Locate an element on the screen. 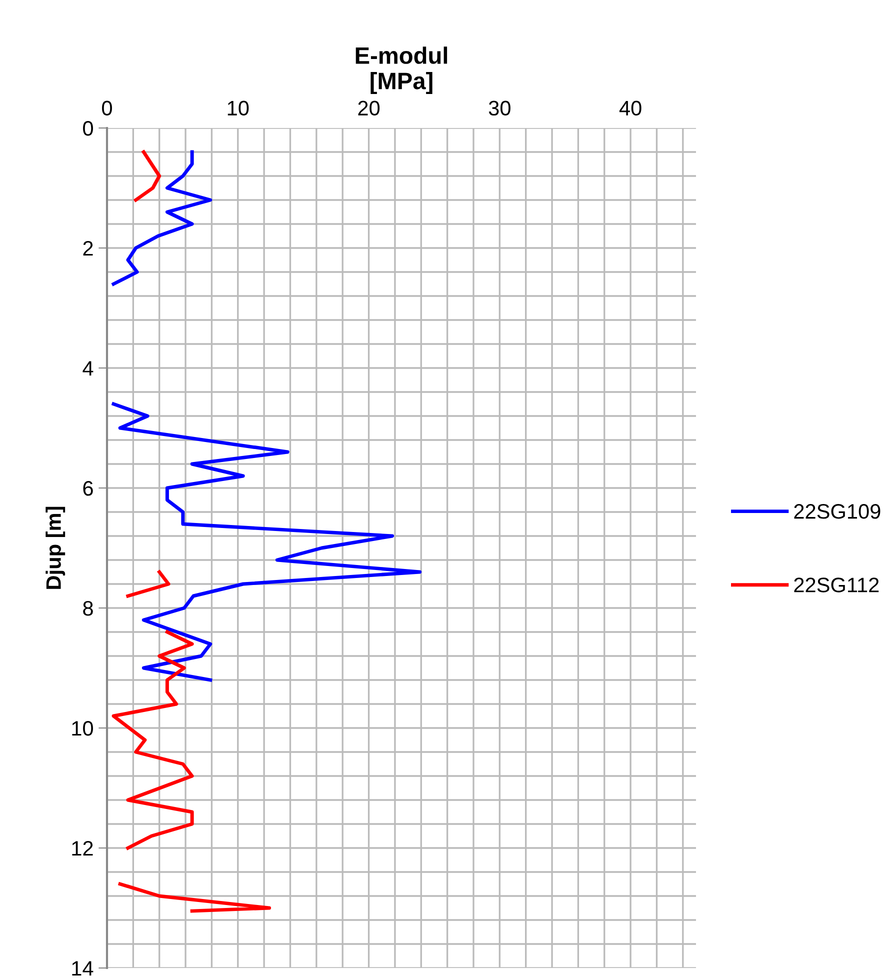 This screenshot has height=979, width=884. y-tick-label: 12 is located at coordinates (82, 848).